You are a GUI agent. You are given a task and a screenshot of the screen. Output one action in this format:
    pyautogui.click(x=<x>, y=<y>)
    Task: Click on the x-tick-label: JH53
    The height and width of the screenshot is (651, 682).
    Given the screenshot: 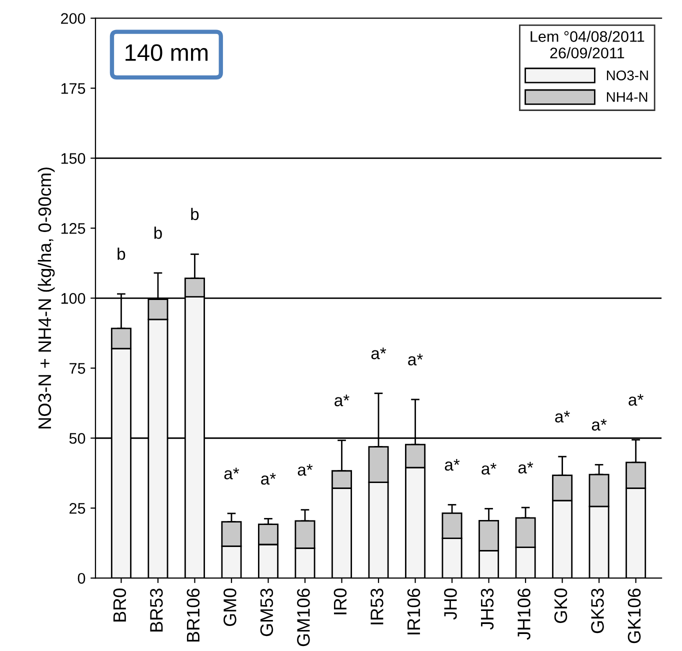 What is the action you would take?
    pyautogui.click(x=487, y=609)
    